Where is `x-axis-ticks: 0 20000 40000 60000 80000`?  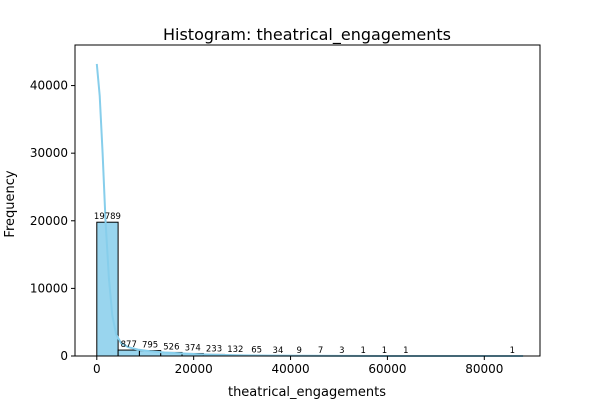
x-axis-ticks: 0 20000 40000 60000 80000 is located at coordinates (298, 366).